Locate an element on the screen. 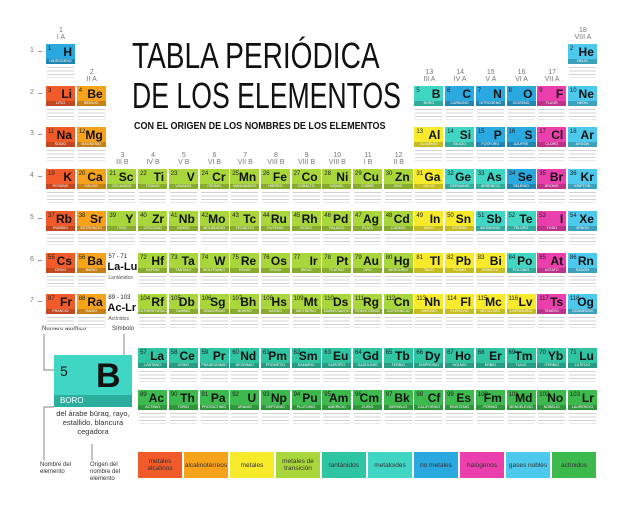 This screenshot has height=510, width=640. atomic-number: 48 is located at coordinates (389, 215).